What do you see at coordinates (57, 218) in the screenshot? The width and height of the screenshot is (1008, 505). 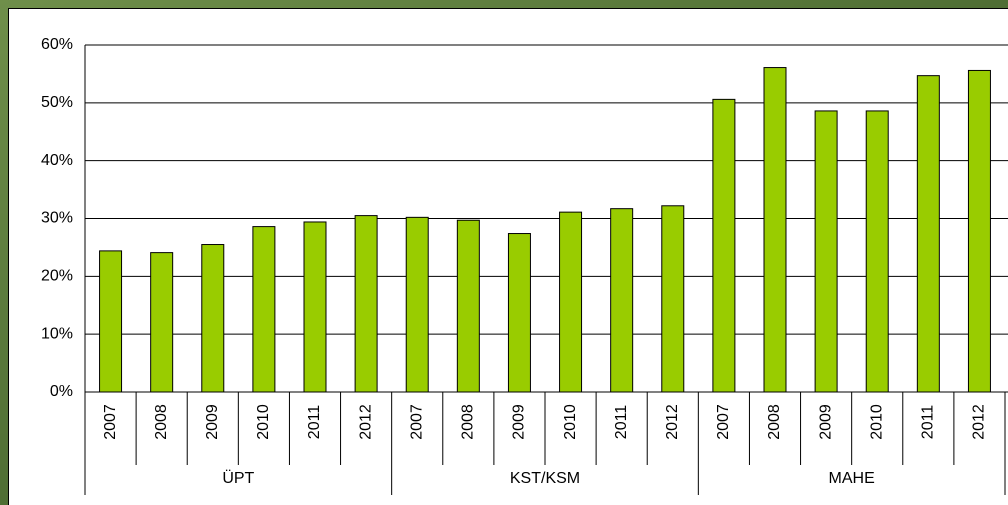 I see `y-tick-label: 30%` at bounding box center [57, 218].